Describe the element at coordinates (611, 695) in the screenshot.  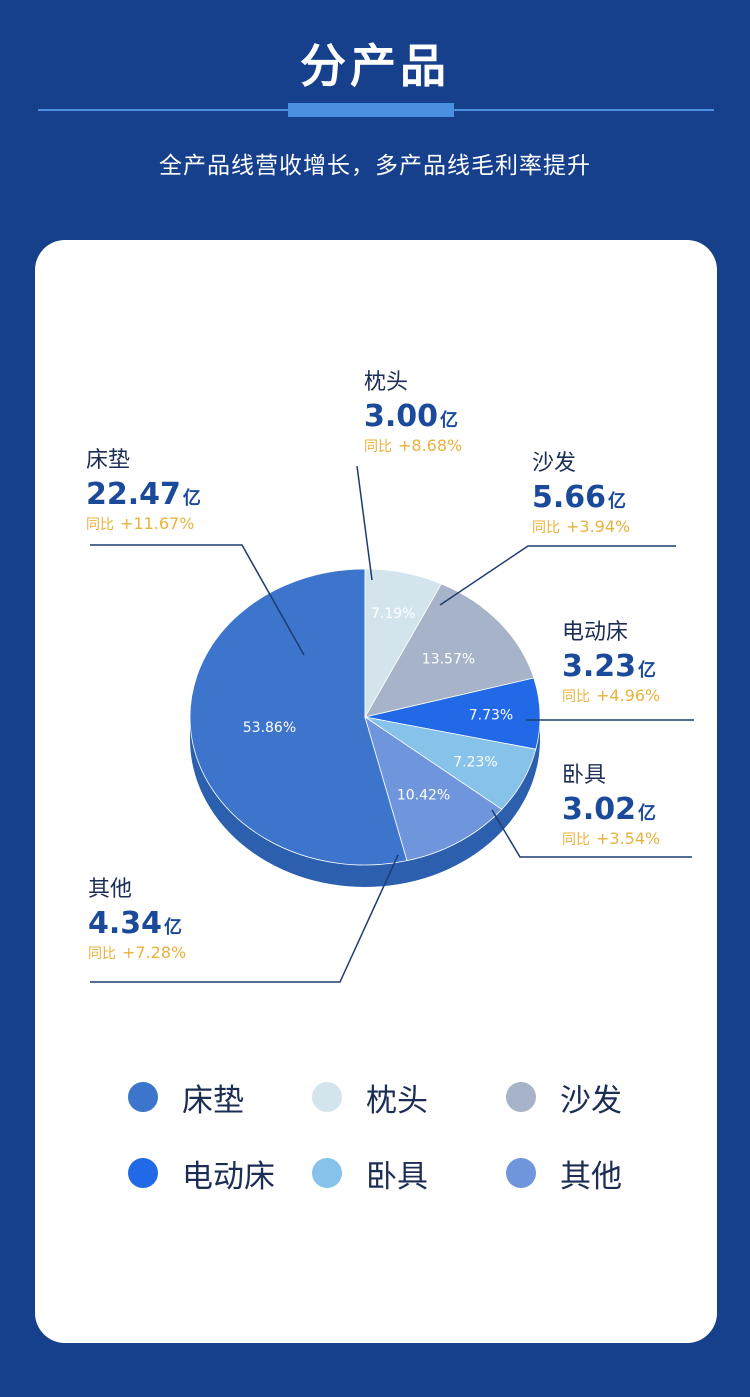
I see `callout-yoy: 同比 +4.96%` at that location.